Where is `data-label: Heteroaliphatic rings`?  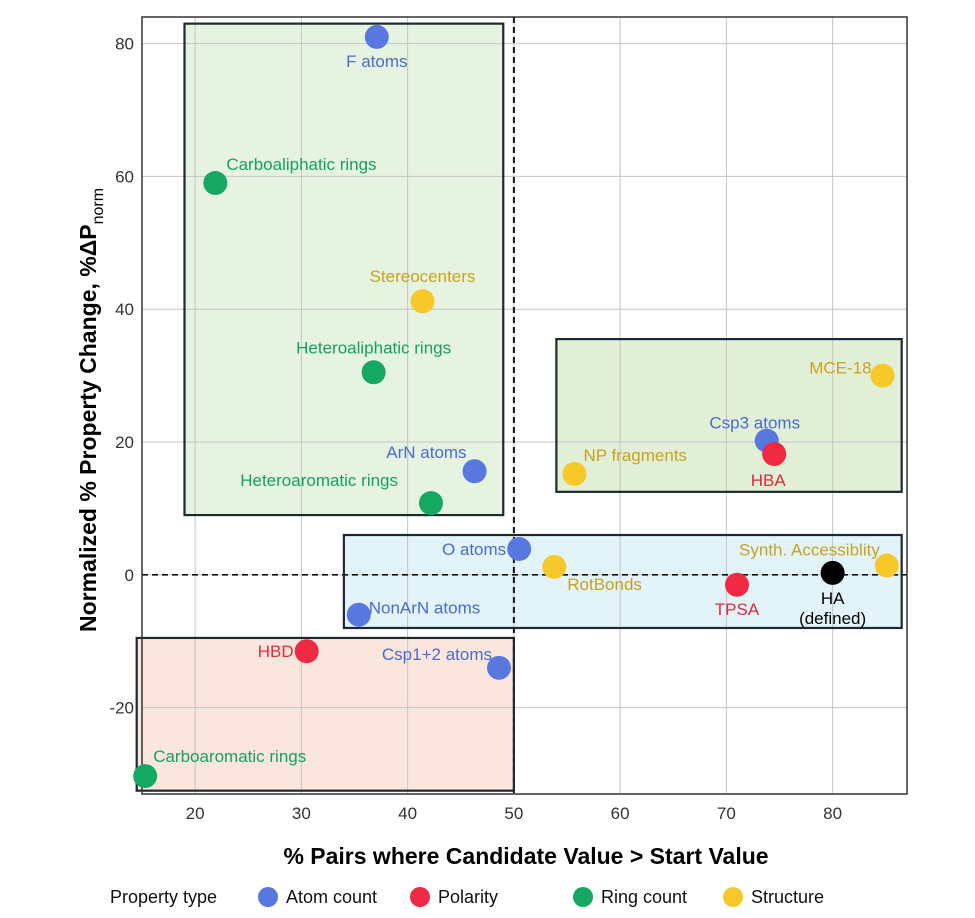
data-label: Heteroaliphatic rings is located at coordinates (373, 347).